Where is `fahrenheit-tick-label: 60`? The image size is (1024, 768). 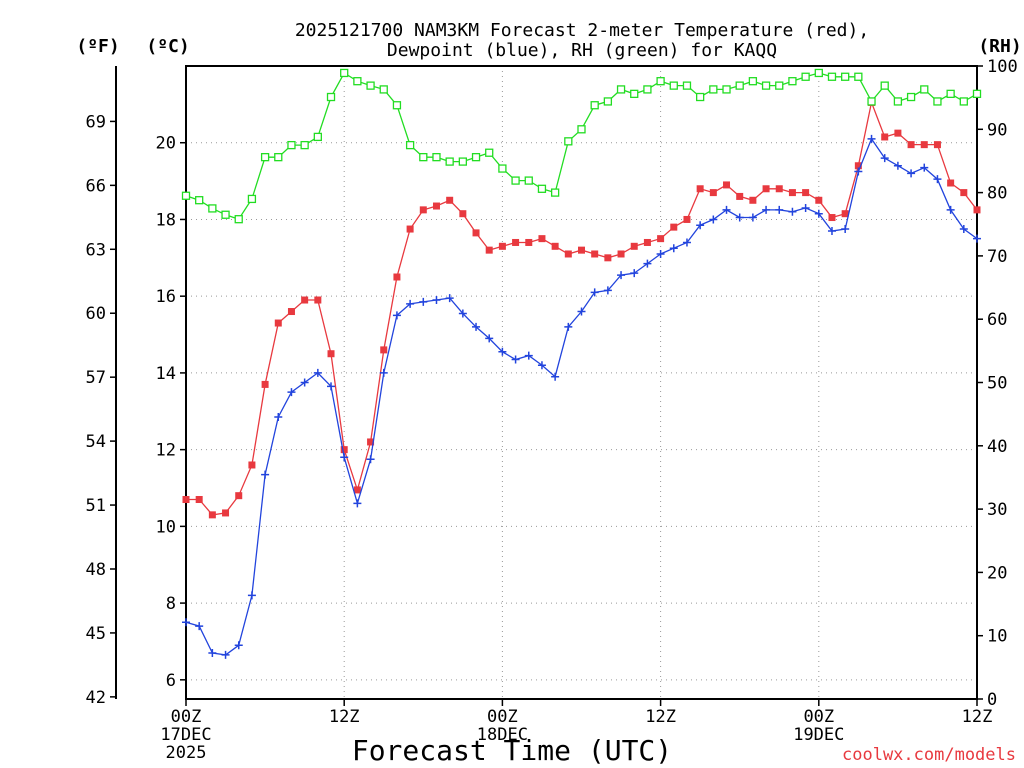
fahrenheit-tick-label: 60 is located at coordinates (96, 314).